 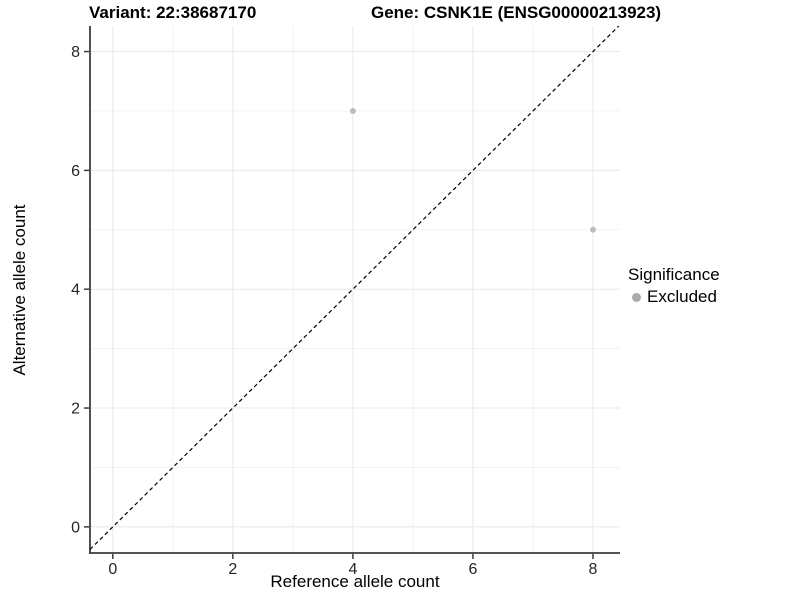 I want to click on variant-title: Variant: 22:38687170, so click(x=173, y=12).